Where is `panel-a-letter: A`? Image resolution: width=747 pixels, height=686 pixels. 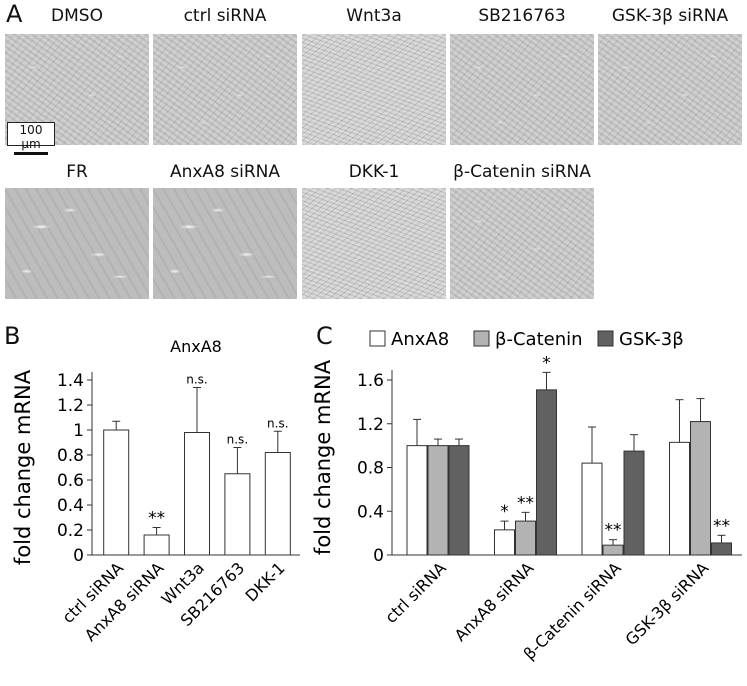 panel-a-letter: A is located at coordinates (14, 14).